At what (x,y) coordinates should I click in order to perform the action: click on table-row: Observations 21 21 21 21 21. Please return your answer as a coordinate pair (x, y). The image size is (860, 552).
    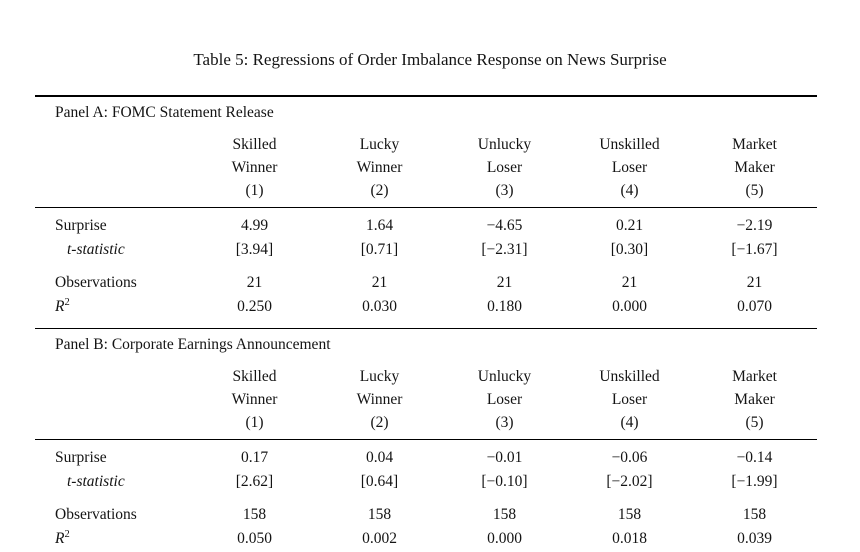
    Looking at the image, I should click on (426, 278).